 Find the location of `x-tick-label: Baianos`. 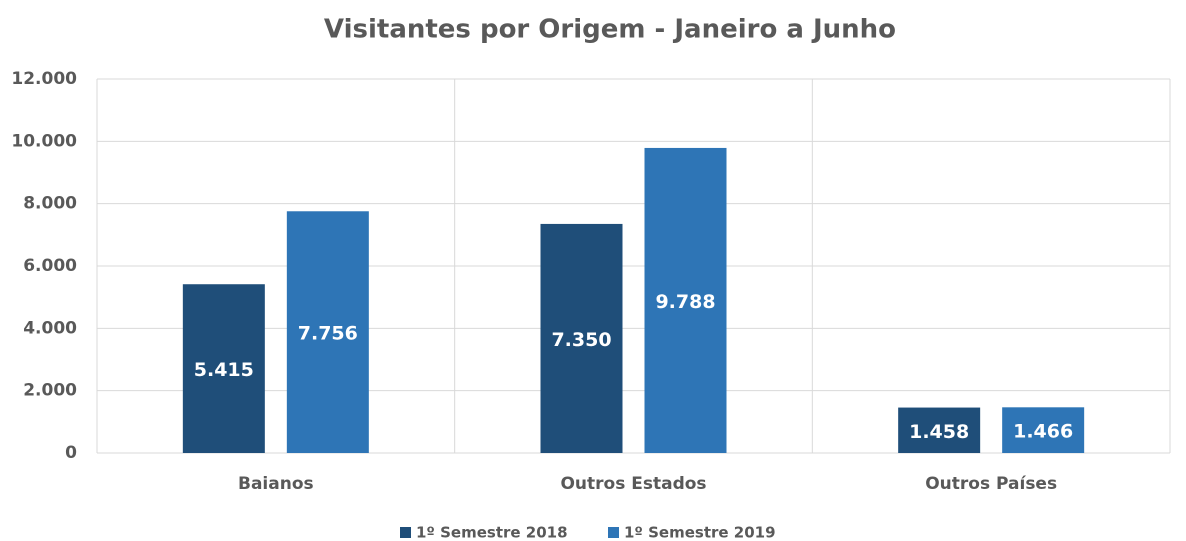

x-tick-label: Baianos is located at coordinates (276, 484).